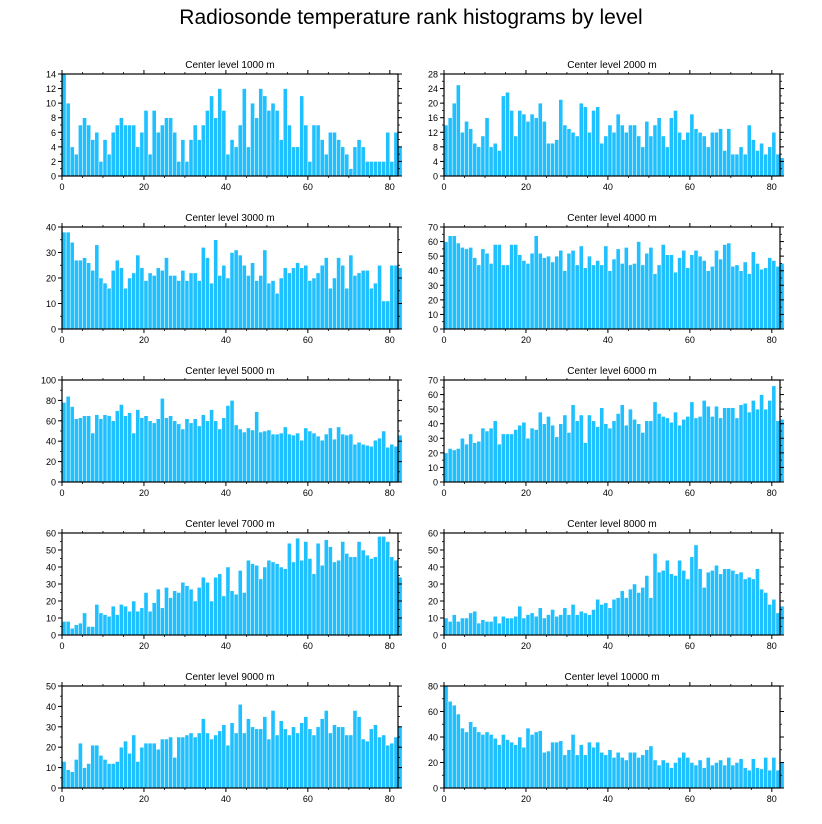 Image resolution: width=822 pixels, height=824 pixels. I want to click on y-tick-label: 0, so click(435, 636).